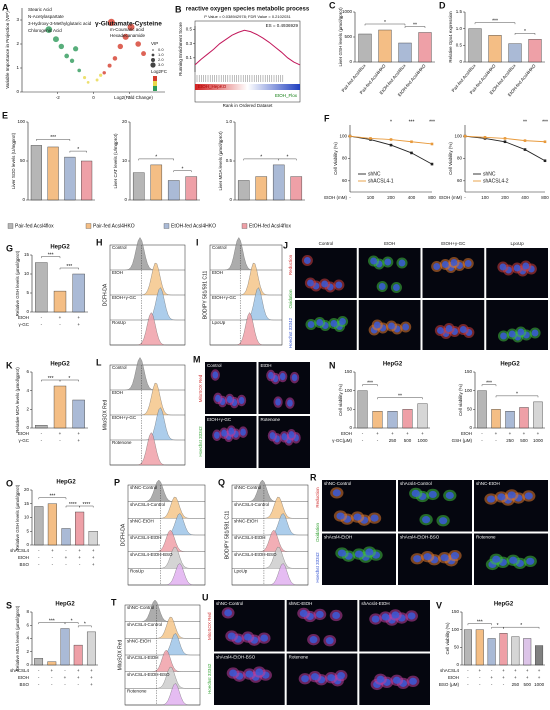 This screenshot has width=550, height=710. Describe the element at coordinates (87, 505) in the screenshot. I see `sig-label: ****` at that location.